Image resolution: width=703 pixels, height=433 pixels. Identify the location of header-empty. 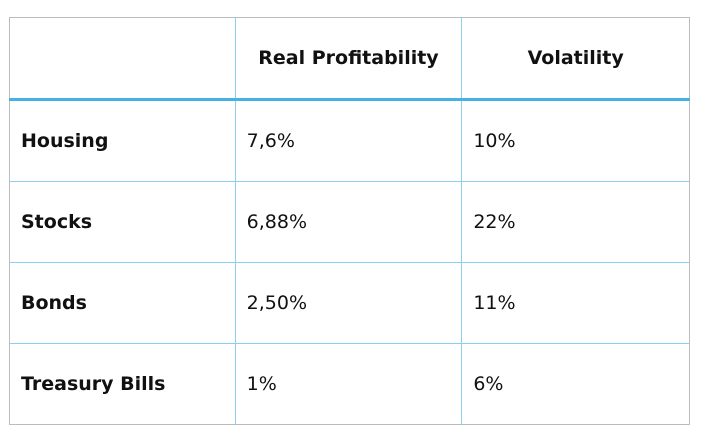
(122, 59).